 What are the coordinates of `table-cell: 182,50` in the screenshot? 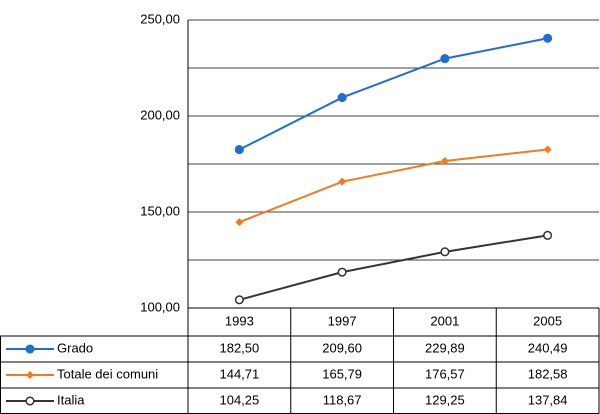 It's located at (239, 347).